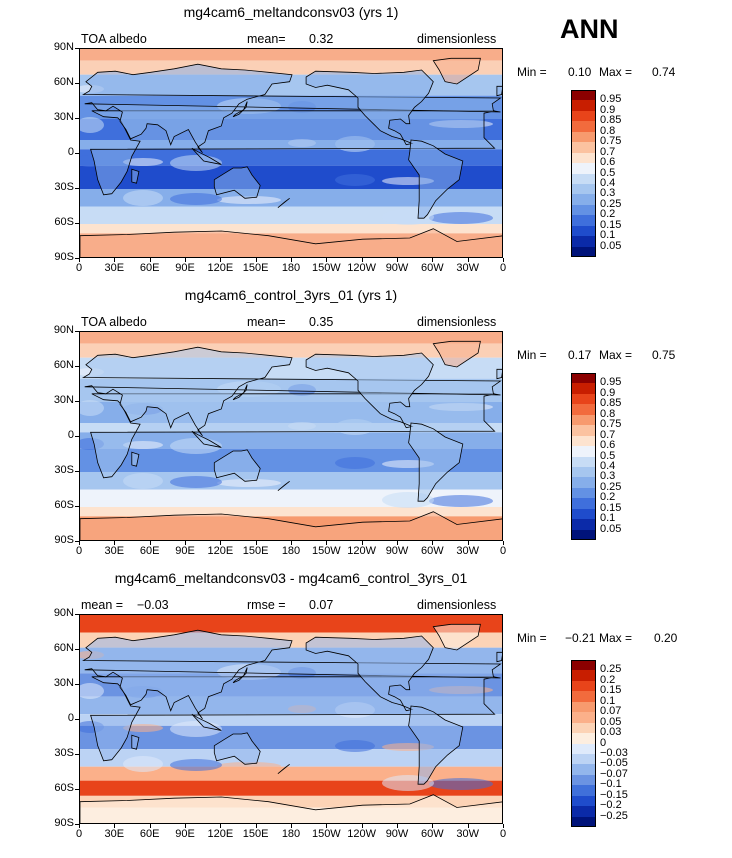 The height and width of the screenshot is (858, 732). Describe the element at coordinates (608, 465) in the screenshot. I see `colorbar-label: 0.4` at that location.